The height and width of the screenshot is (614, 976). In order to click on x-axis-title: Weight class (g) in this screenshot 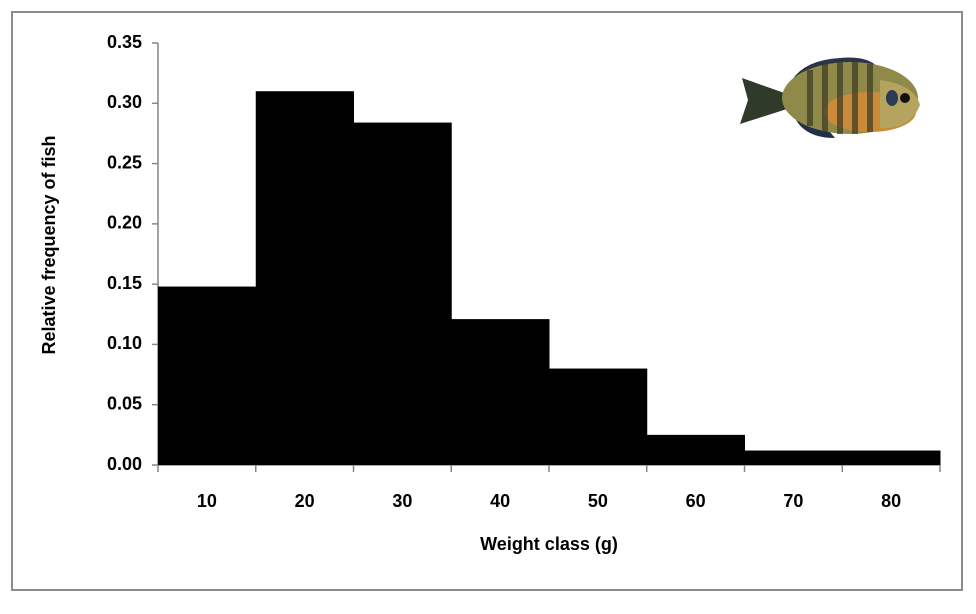, I will do `click(549, 544)`.